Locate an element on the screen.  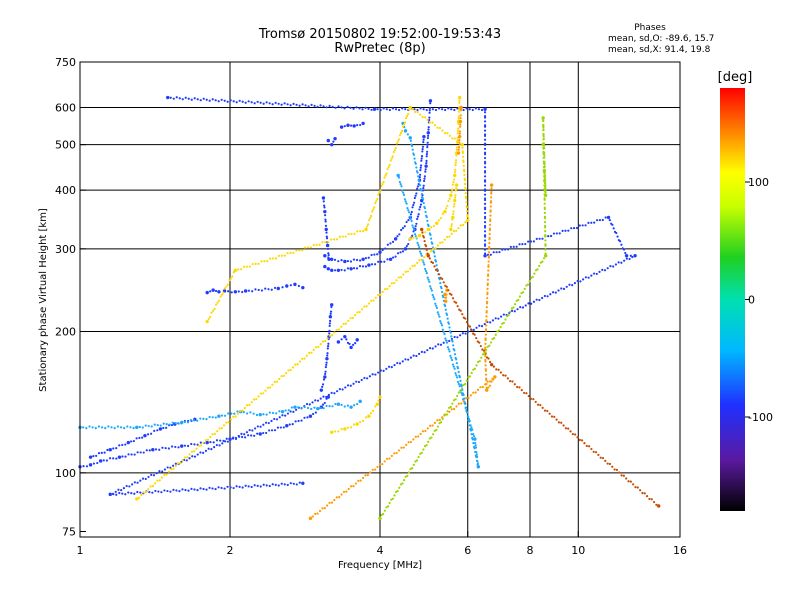
y-tick-label: 200 is located at coordinates (65, 332).